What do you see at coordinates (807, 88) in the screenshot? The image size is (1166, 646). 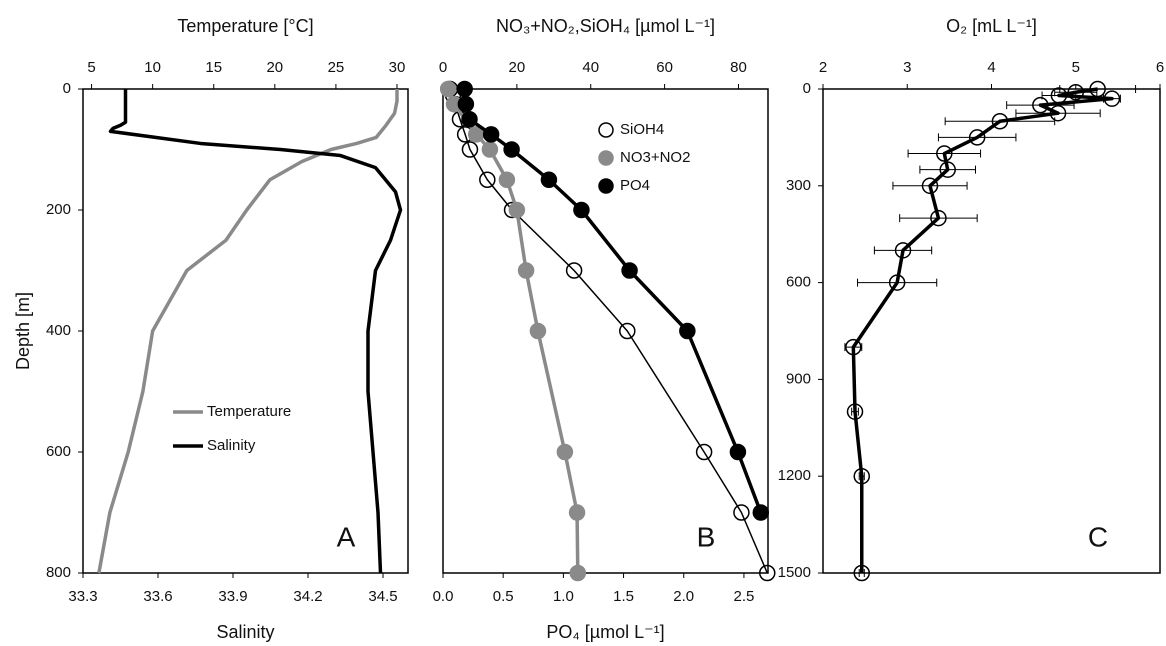 I see `y-tick-label: 0` at bounding box center [807, 88].